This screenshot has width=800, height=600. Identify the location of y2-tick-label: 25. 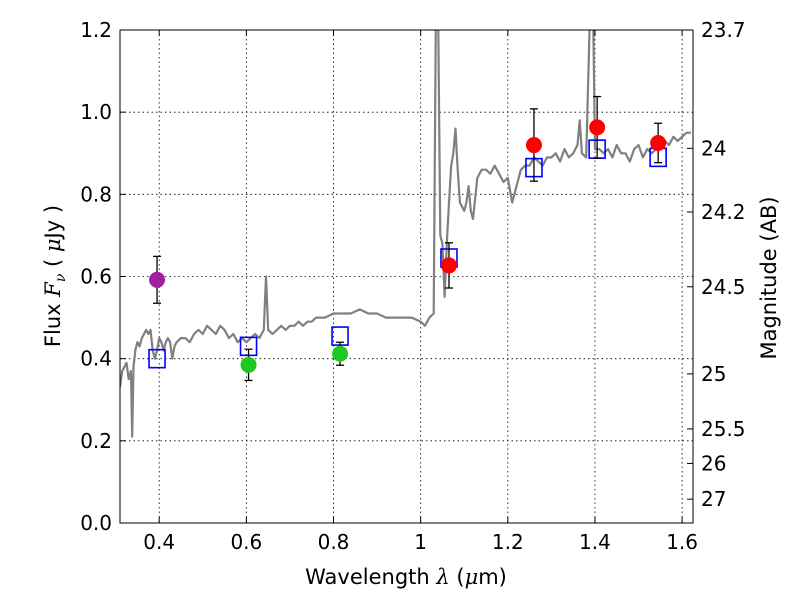
(713, 374).